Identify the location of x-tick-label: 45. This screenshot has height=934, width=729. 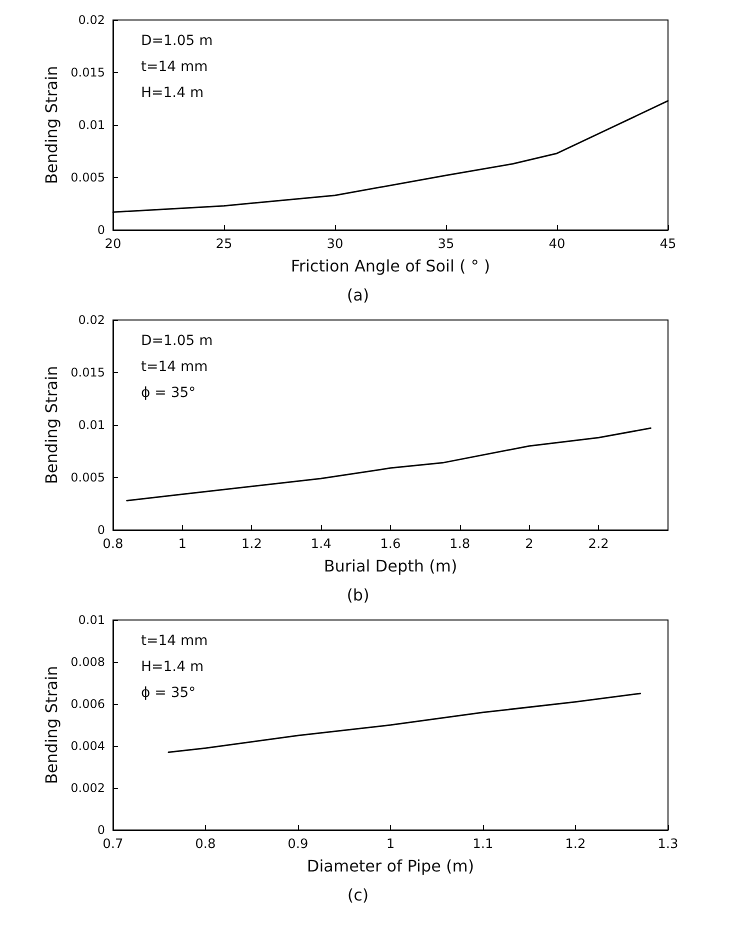
(668, 244).